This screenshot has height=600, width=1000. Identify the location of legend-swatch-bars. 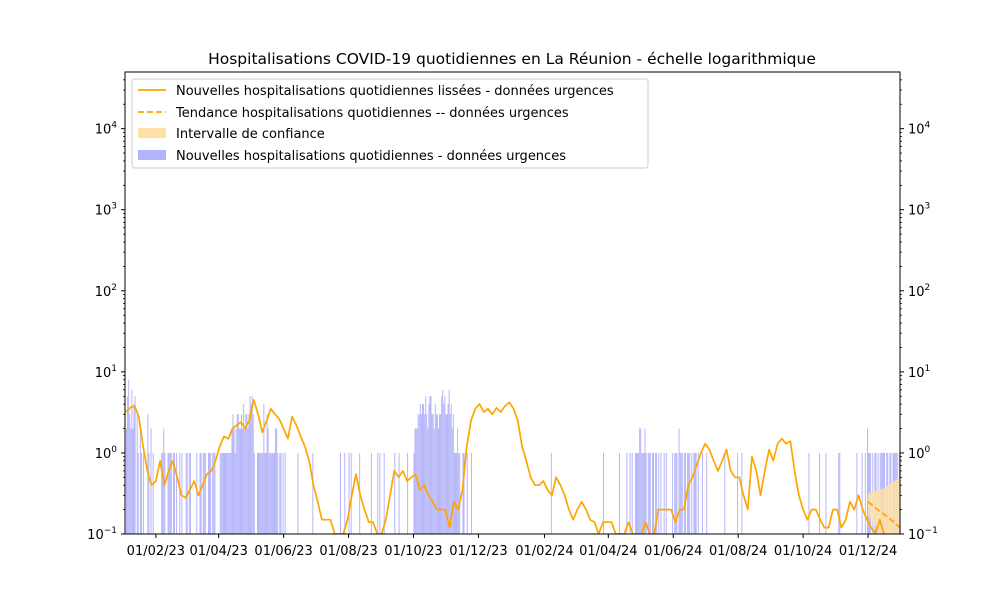
(152, 155).